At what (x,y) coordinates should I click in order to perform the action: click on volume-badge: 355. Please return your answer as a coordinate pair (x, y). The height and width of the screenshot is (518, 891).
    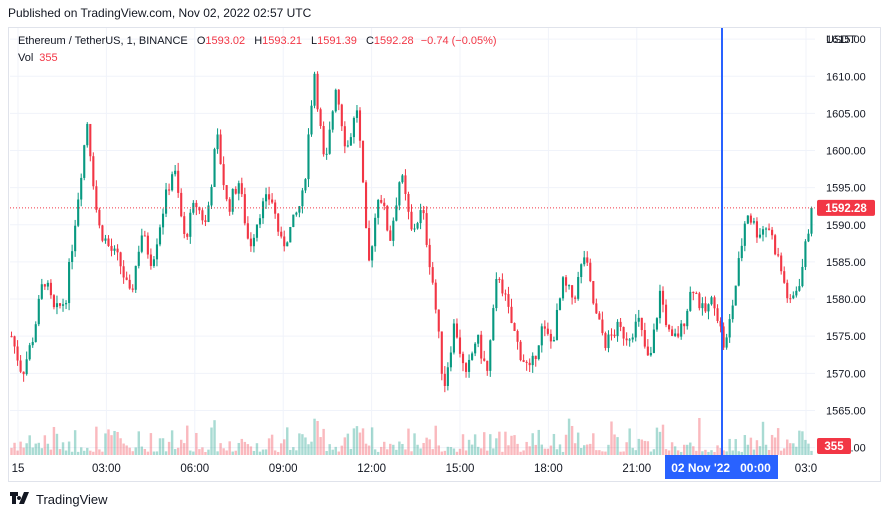
    Looking at the image, I should click on (834, 446).